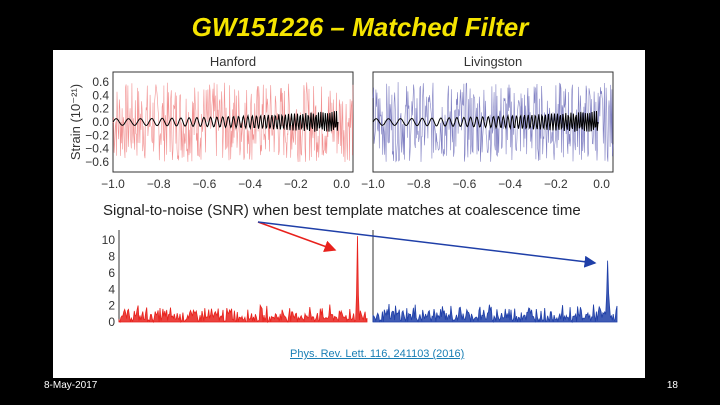  I want to click on y-tick-label: 0.0, so click(100, 122).